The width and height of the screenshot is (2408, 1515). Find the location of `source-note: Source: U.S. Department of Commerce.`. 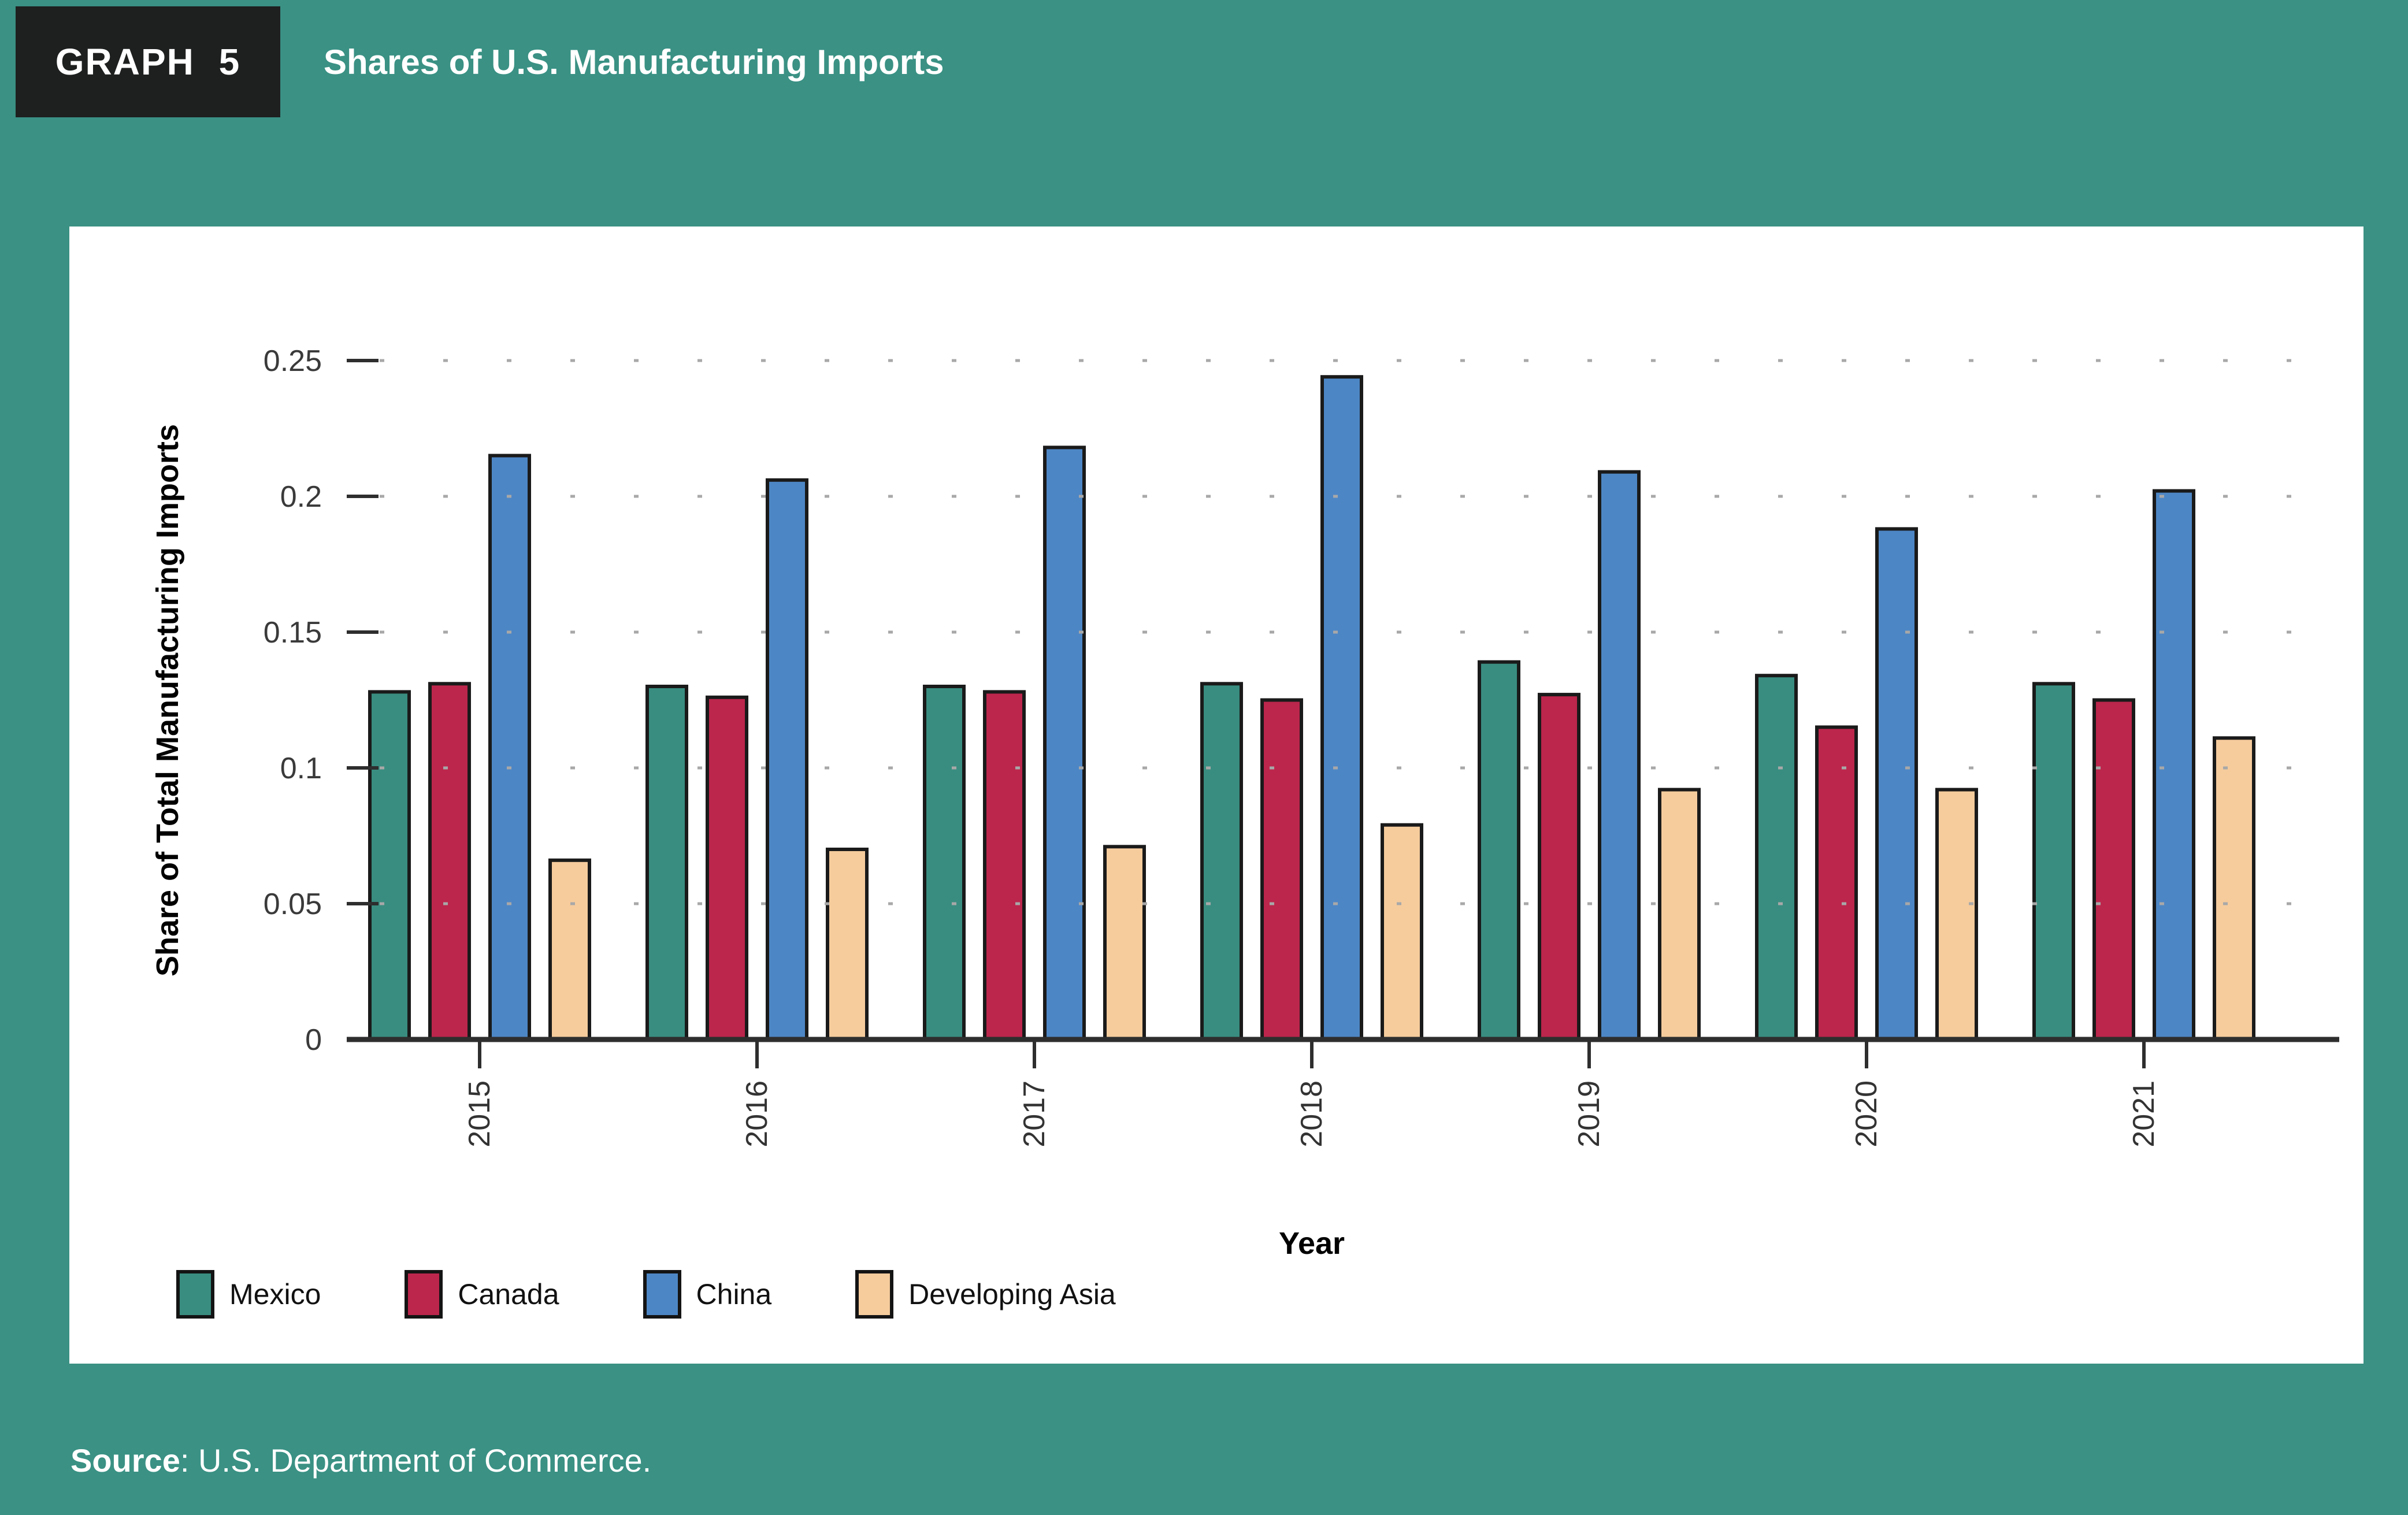

source-note: Source: U.S. Department of Commerce. is located at coordinates (361, 1460).